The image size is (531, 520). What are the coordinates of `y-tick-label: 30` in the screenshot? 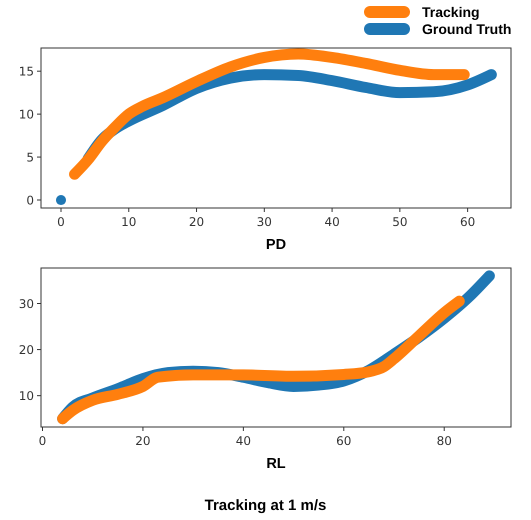 It's located at (26, 303).